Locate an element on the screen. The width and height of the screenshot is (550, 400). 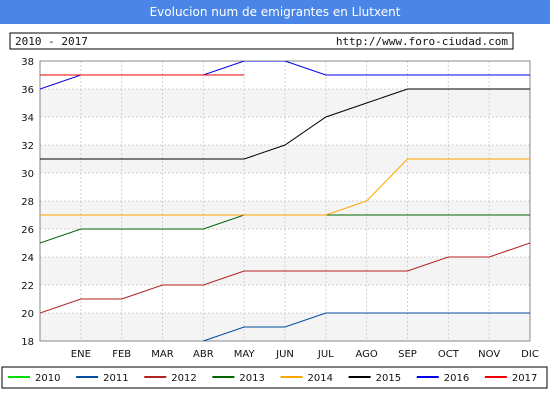
info-box is located at coordinates (261, 41).